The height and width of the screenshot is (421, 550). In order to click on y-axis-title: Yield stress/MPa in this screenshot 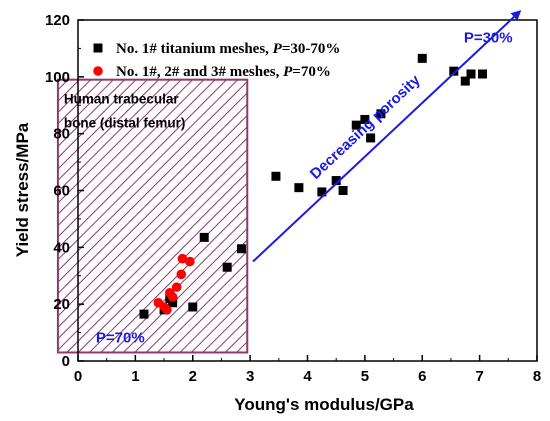, I will do `click(22, 189)`.